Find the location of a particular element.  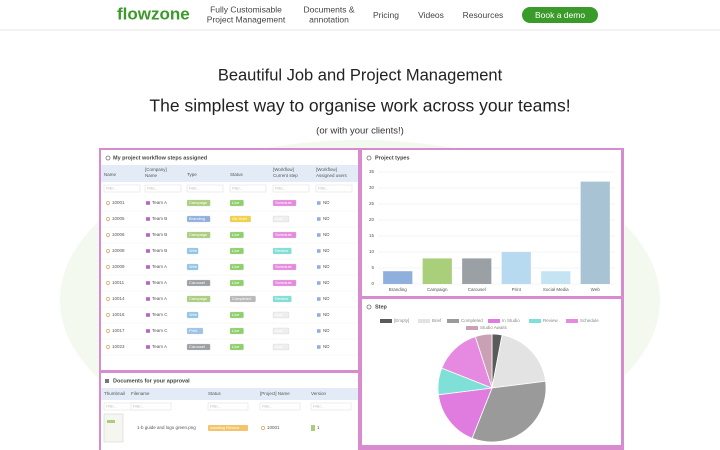

row-id: 10008 is located at coordinates (118, 250).